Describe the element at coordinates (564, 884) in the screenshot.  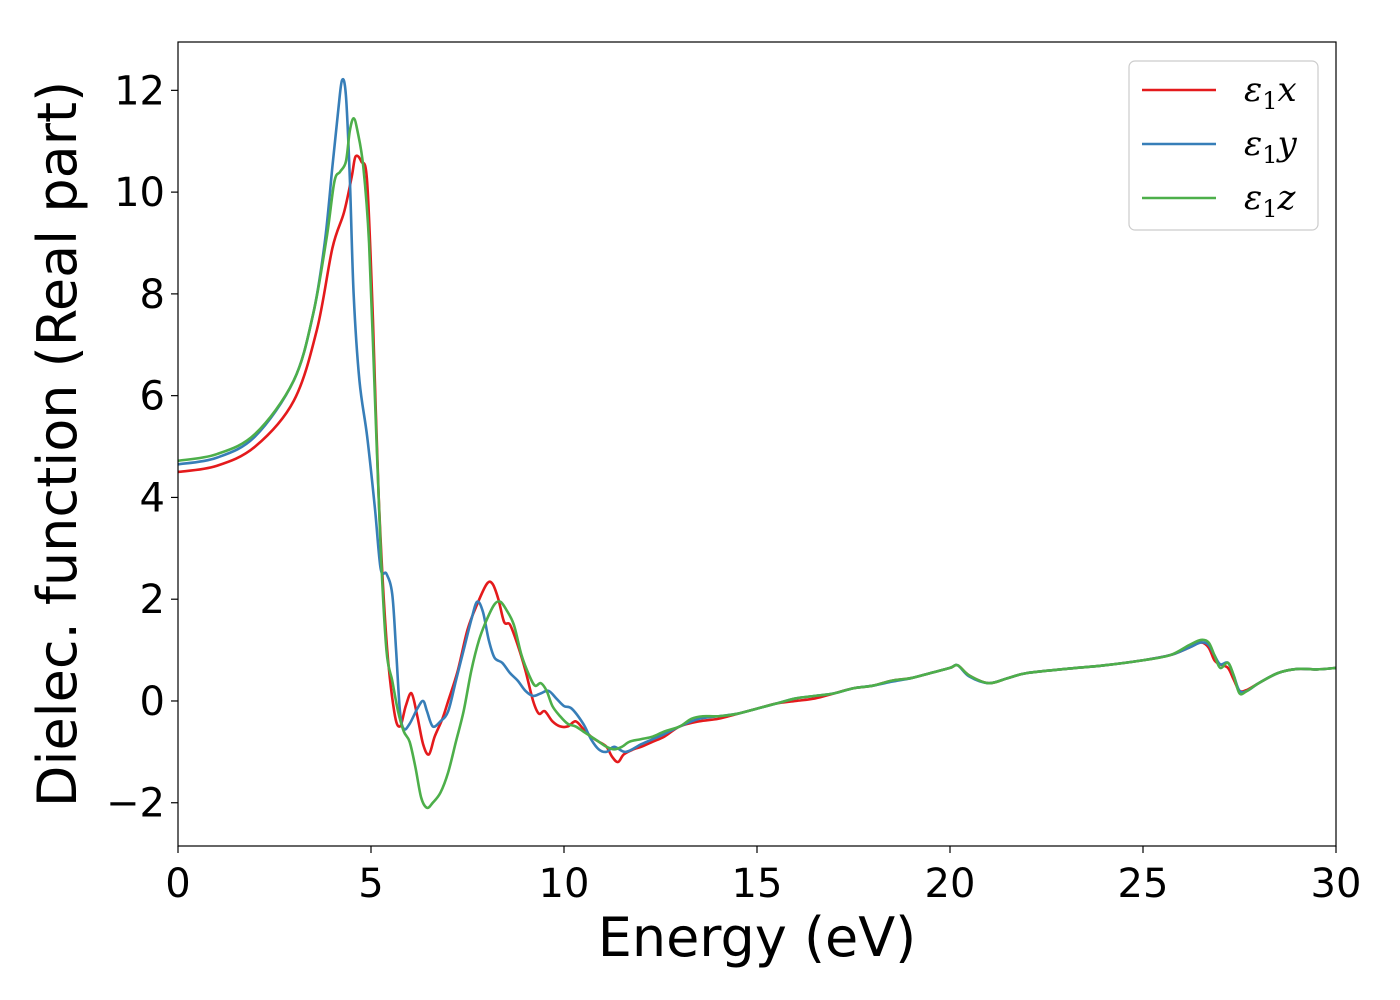
I see `x-tick-label: 10` at that location.